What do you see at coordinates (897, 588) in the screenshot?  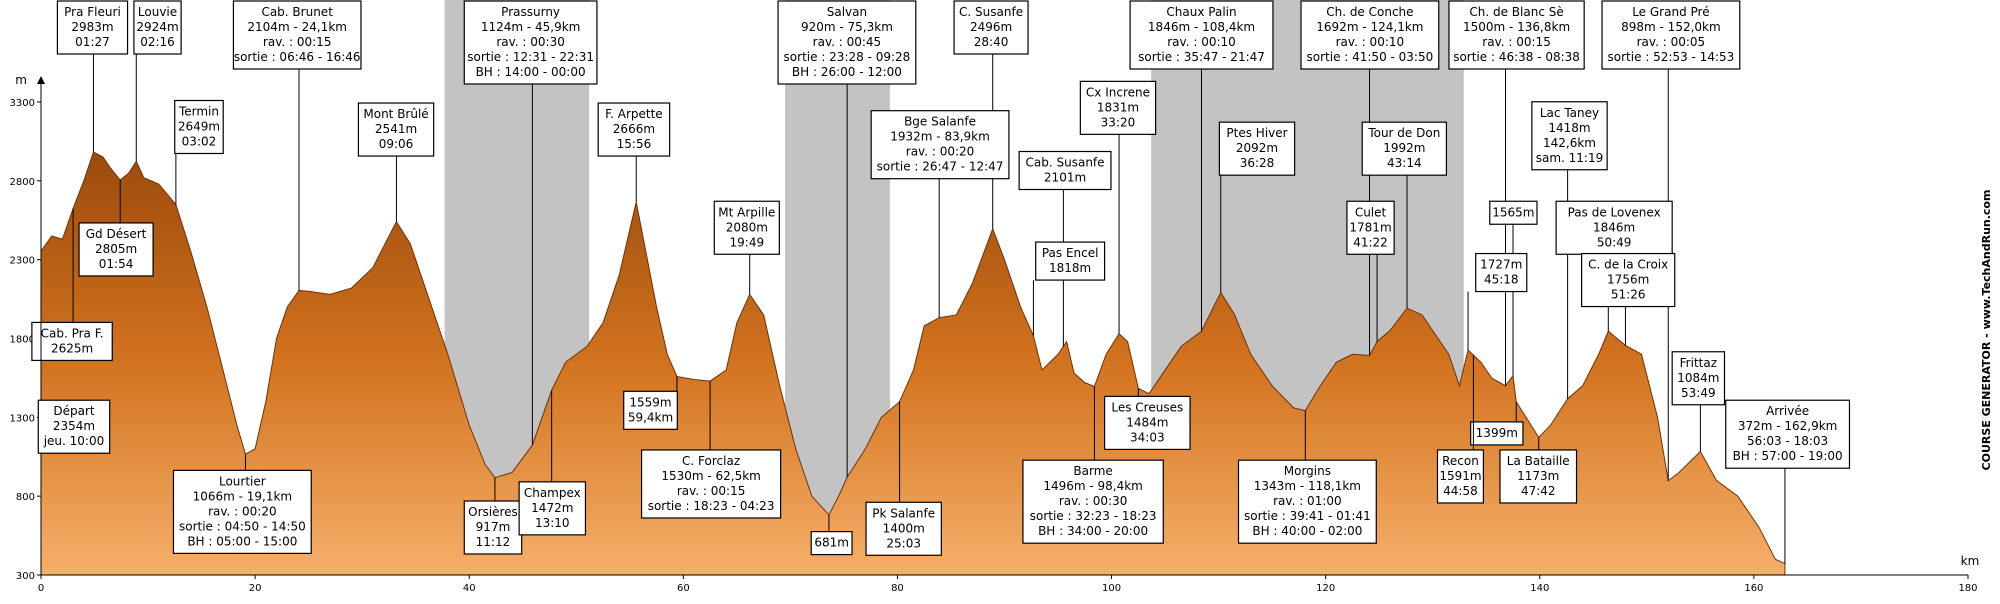 I see `x-tick-label: 80` at bounding box center [897, 588].